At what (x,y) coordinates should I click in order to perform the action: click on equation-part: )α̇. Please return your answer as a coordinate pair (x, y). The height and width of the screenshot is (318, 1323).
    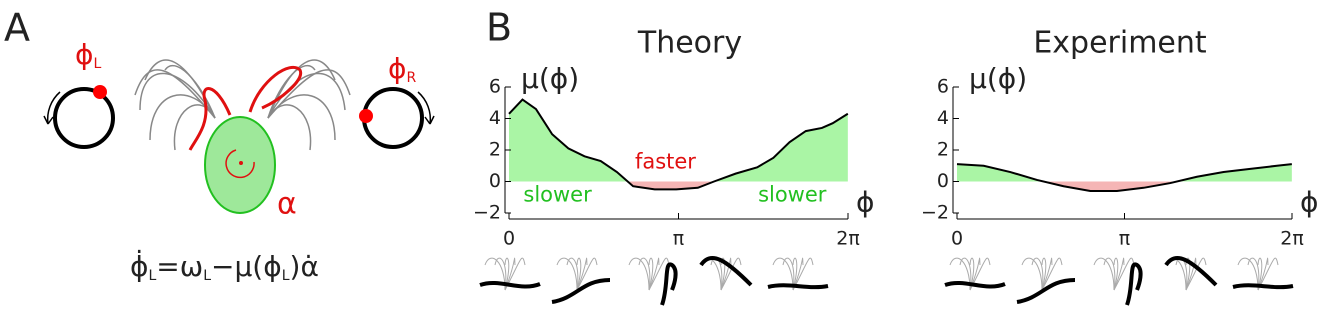
    Looking at the image, I should click on (304, 266).